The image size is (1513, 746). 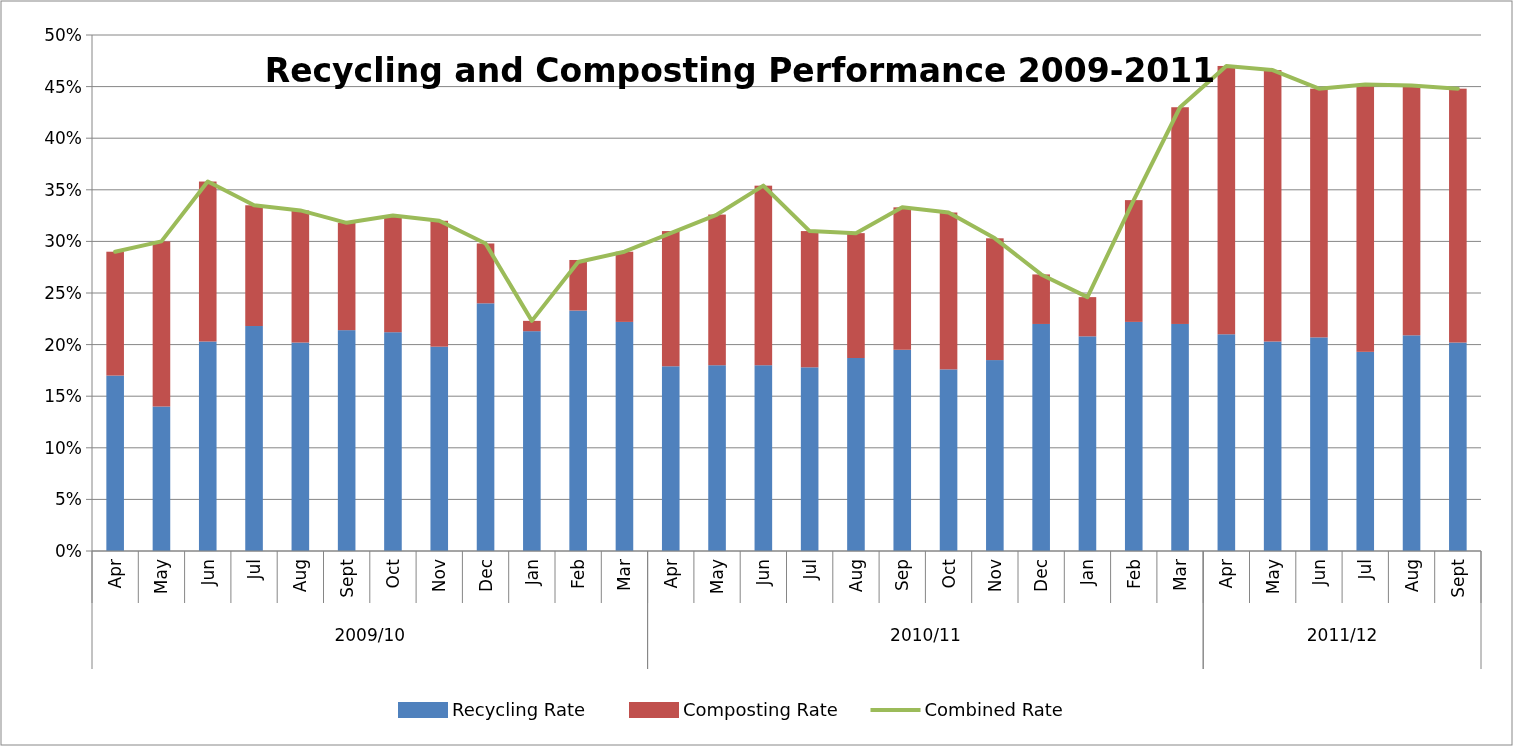 I want to click on y-tick-label: 10%, so click(x=63, y=447).